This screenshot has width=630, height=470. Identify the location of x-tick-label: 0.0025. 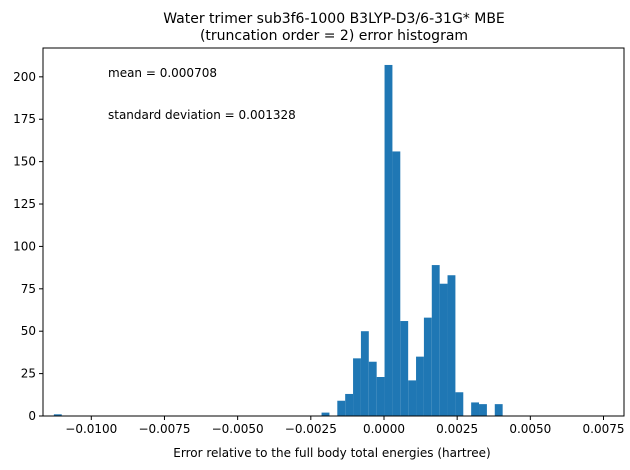
(457, 429).